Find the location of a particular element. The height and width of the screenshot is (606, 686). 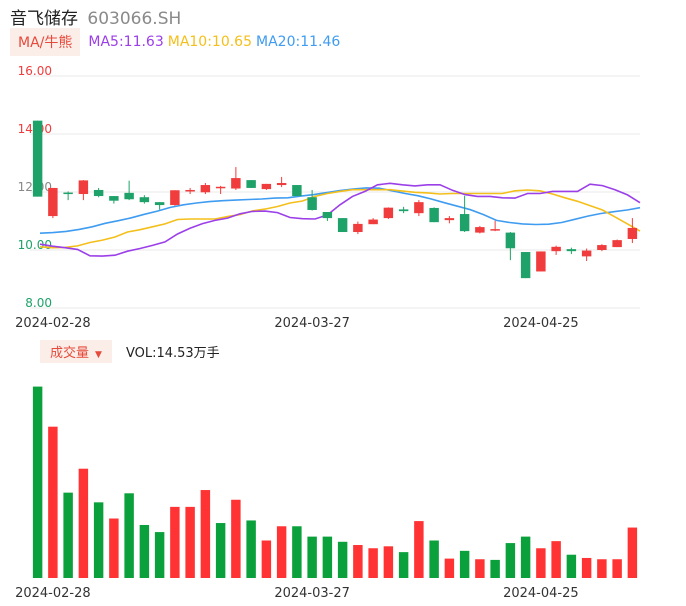

stock-header: 音飞储存 603066.SH is located at coordinates (95, 16).